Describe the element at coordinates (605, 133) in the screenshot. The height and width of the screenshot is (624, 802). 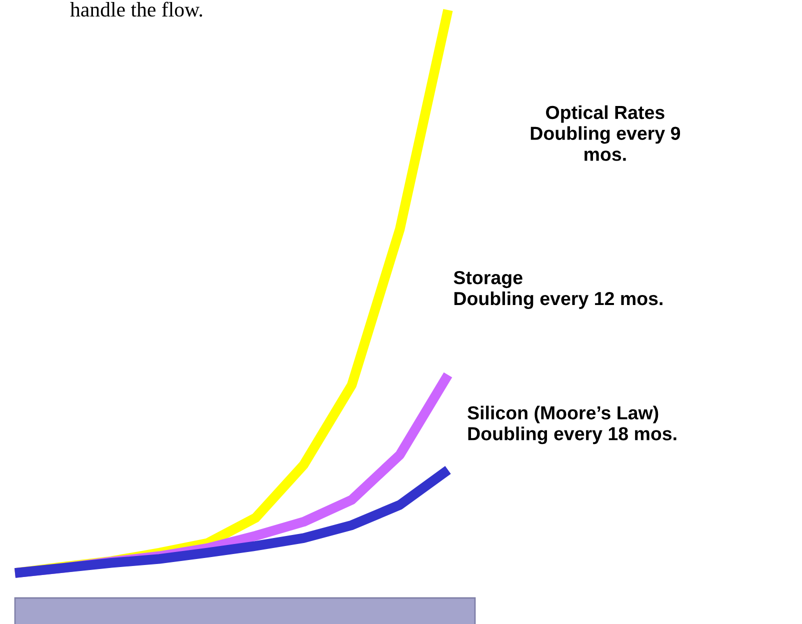
I see `text: Optical Rates Doubling every 9 mos.` at that location.